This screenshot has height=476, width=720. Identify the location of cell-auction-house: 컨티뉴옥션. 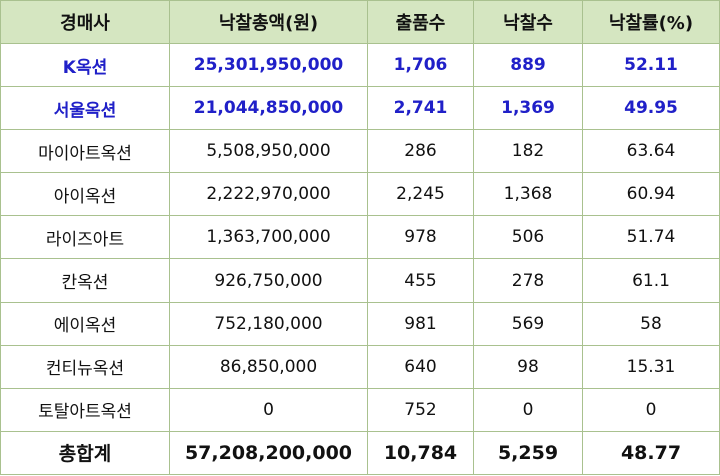
(85, 366).